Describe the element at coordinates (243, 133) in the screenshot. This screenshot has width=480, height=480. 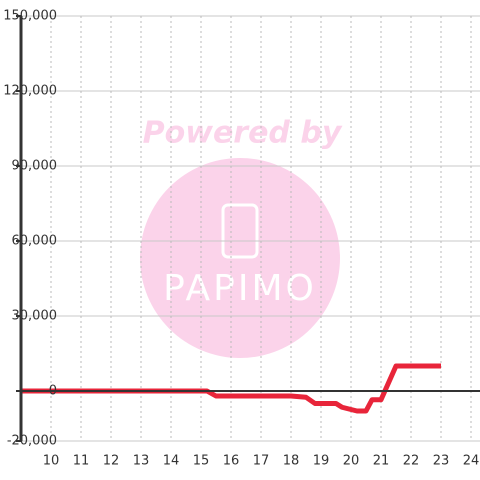
I see `watermark-text: Powered by` at that location.